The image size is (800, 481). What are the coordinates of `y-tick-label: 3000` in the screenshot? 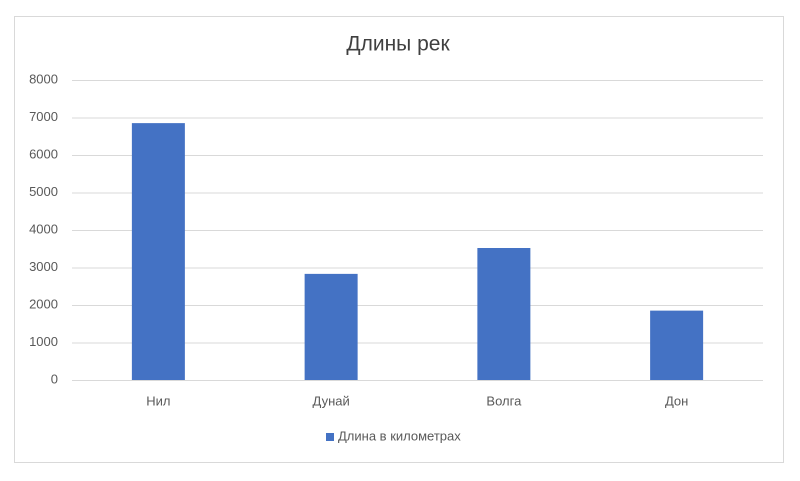 It's located at (43, 266).